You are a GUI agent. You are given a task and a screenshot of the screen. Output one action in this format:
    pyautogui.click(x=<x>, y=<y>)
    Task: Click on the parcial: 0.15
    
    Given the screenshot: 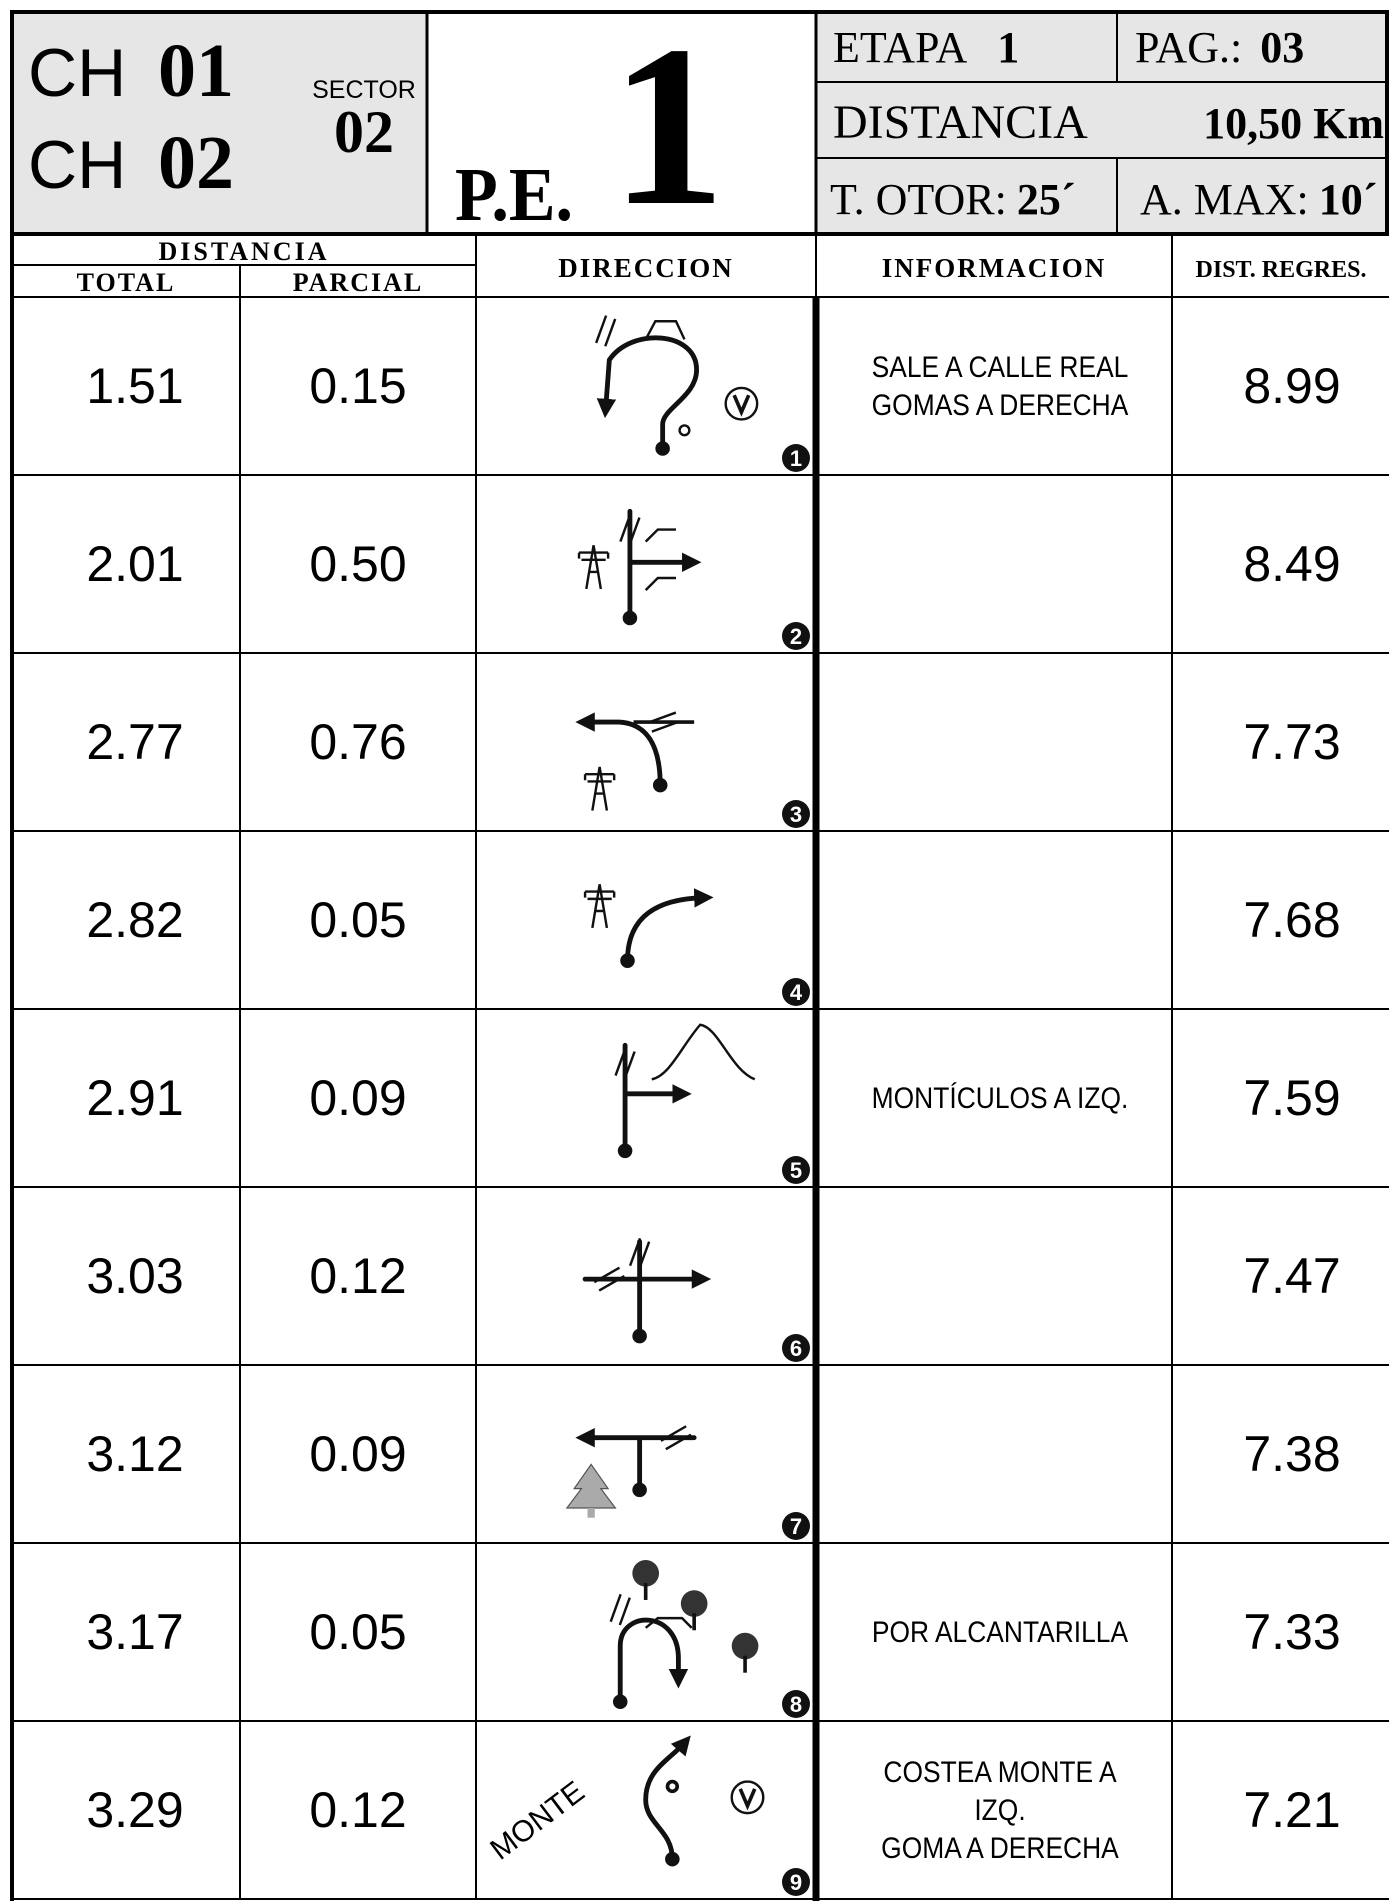 What is the action you would take?
    pyautogui.click(x=357, y=386)
    